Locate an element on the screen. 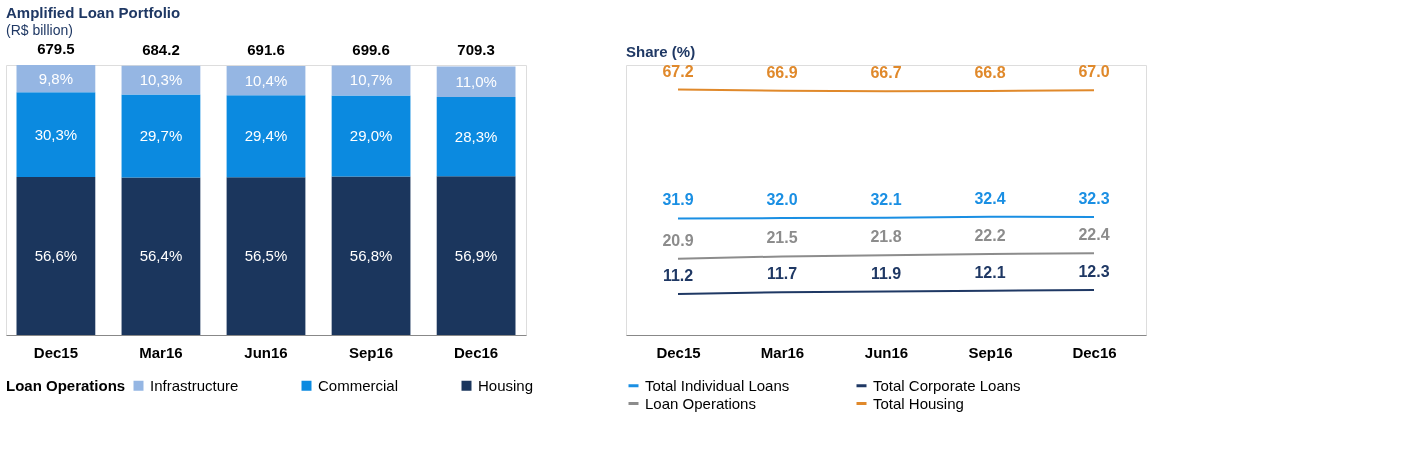  chart-title: Share (%) is located at coordinates (661, 51).